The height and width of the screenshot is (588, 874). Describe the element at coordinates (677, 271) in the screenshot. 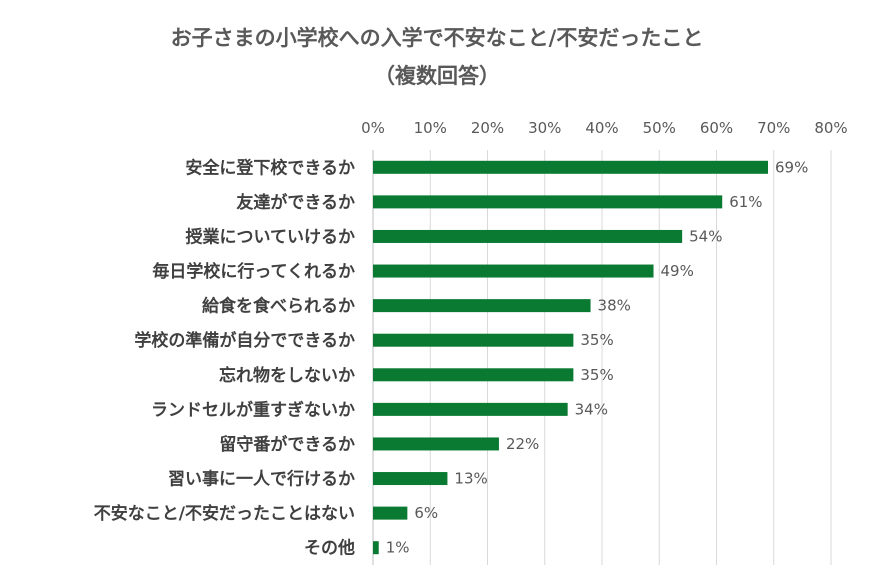

I see `data-label: 49%` at that location.